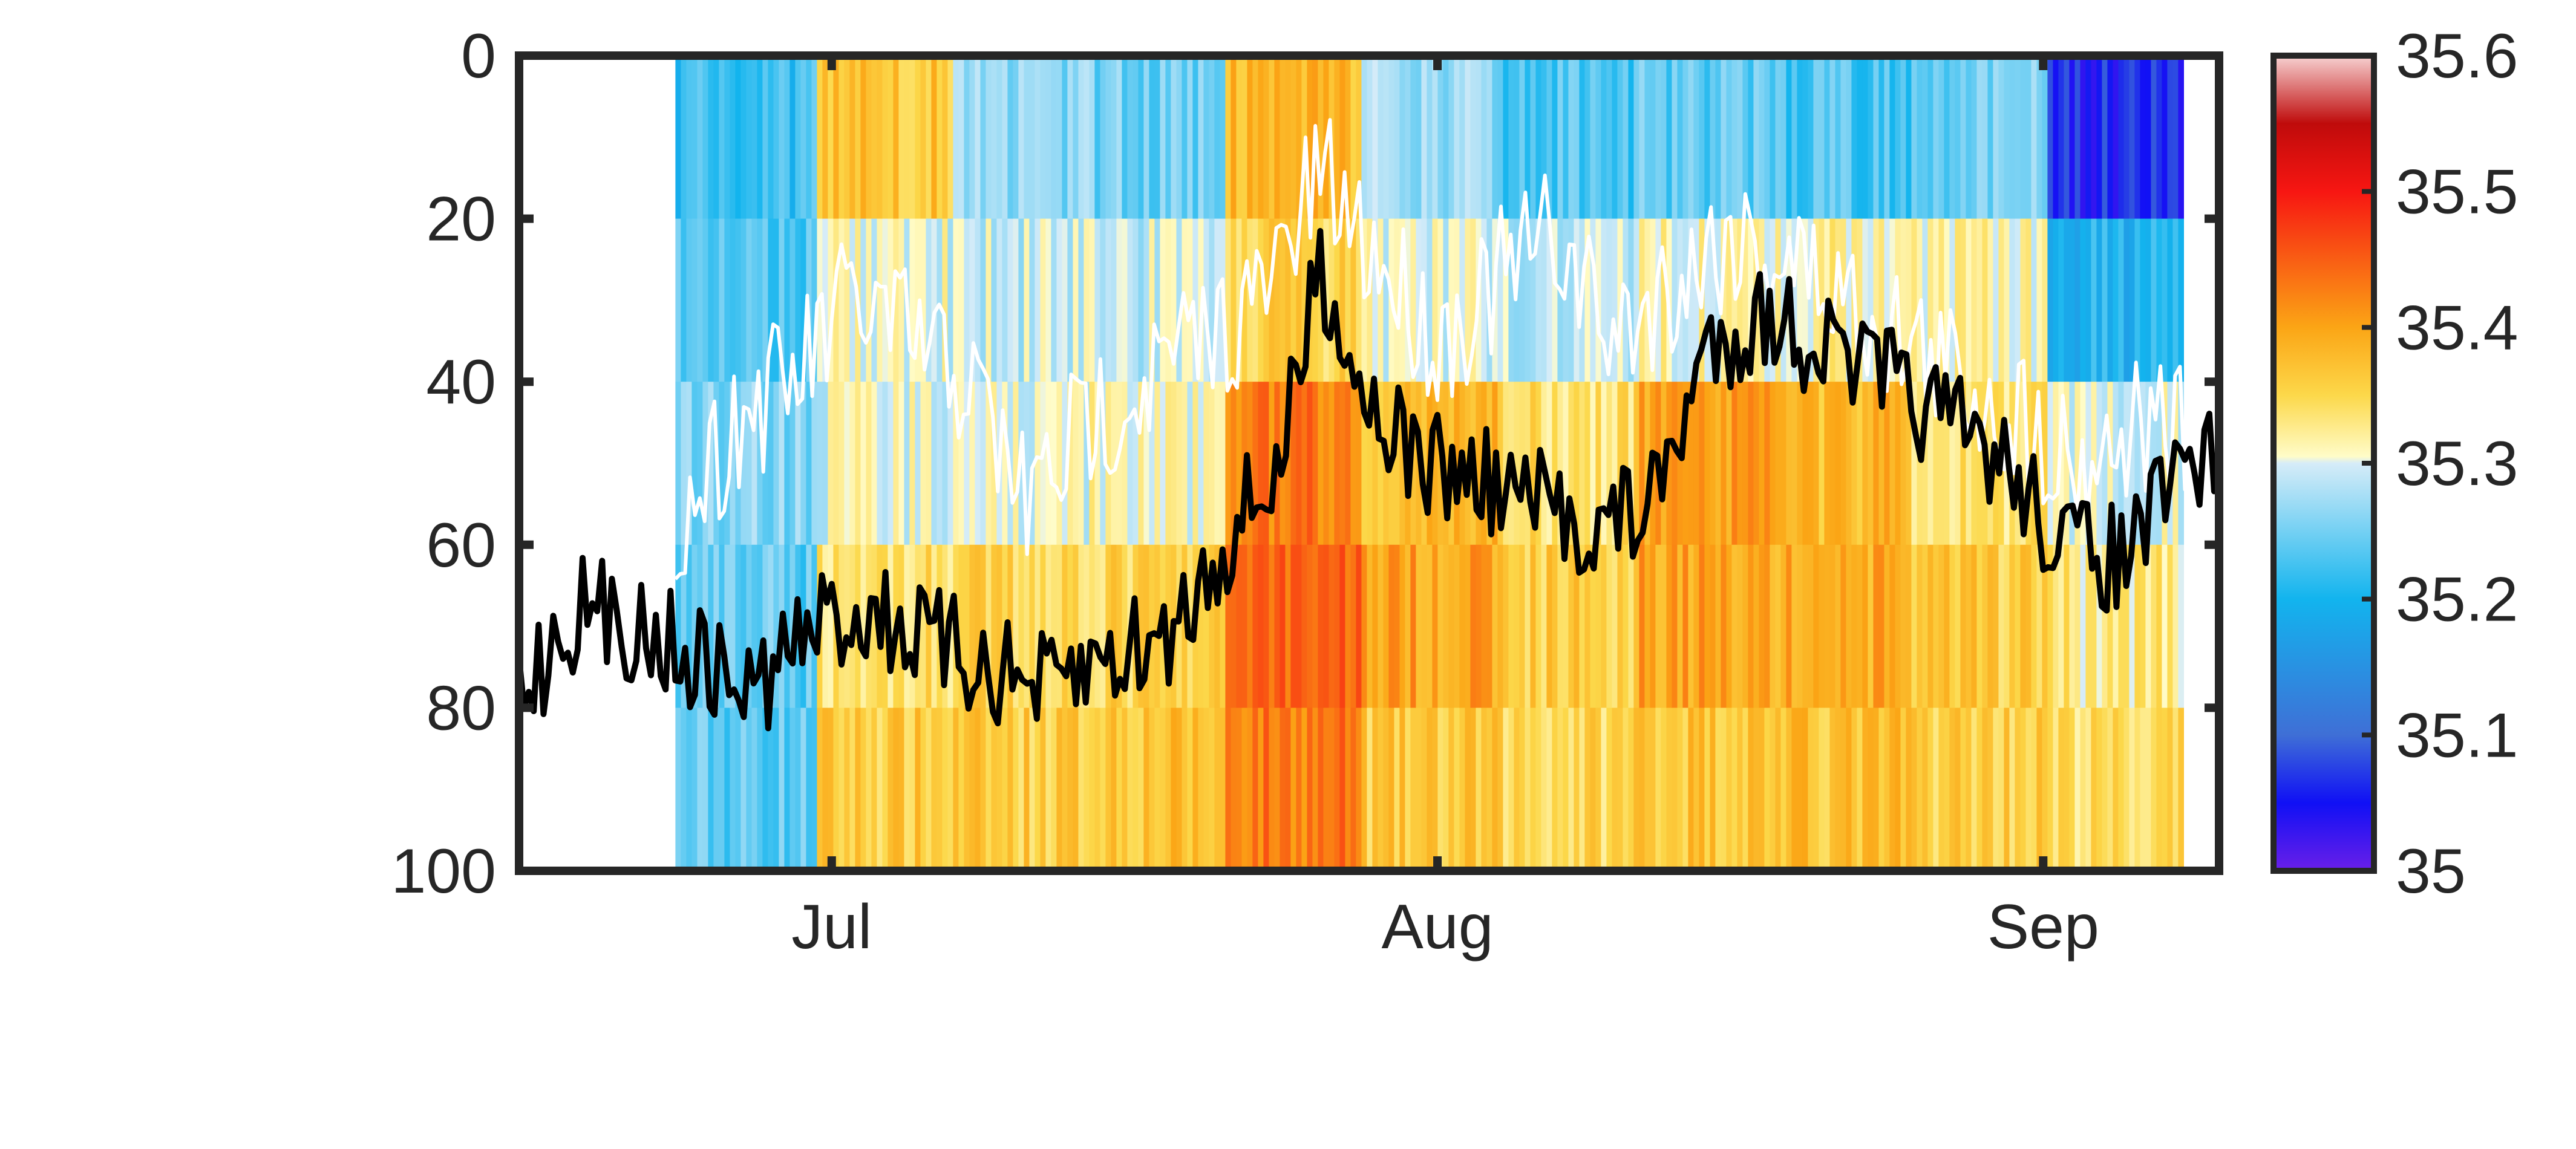 The width and height of the screenshot is (2576, 1149). What do you see at coordinates (2323, 463) in the screenshot?
I see `colorbar-gradient` at bounding box center [2323, 463].